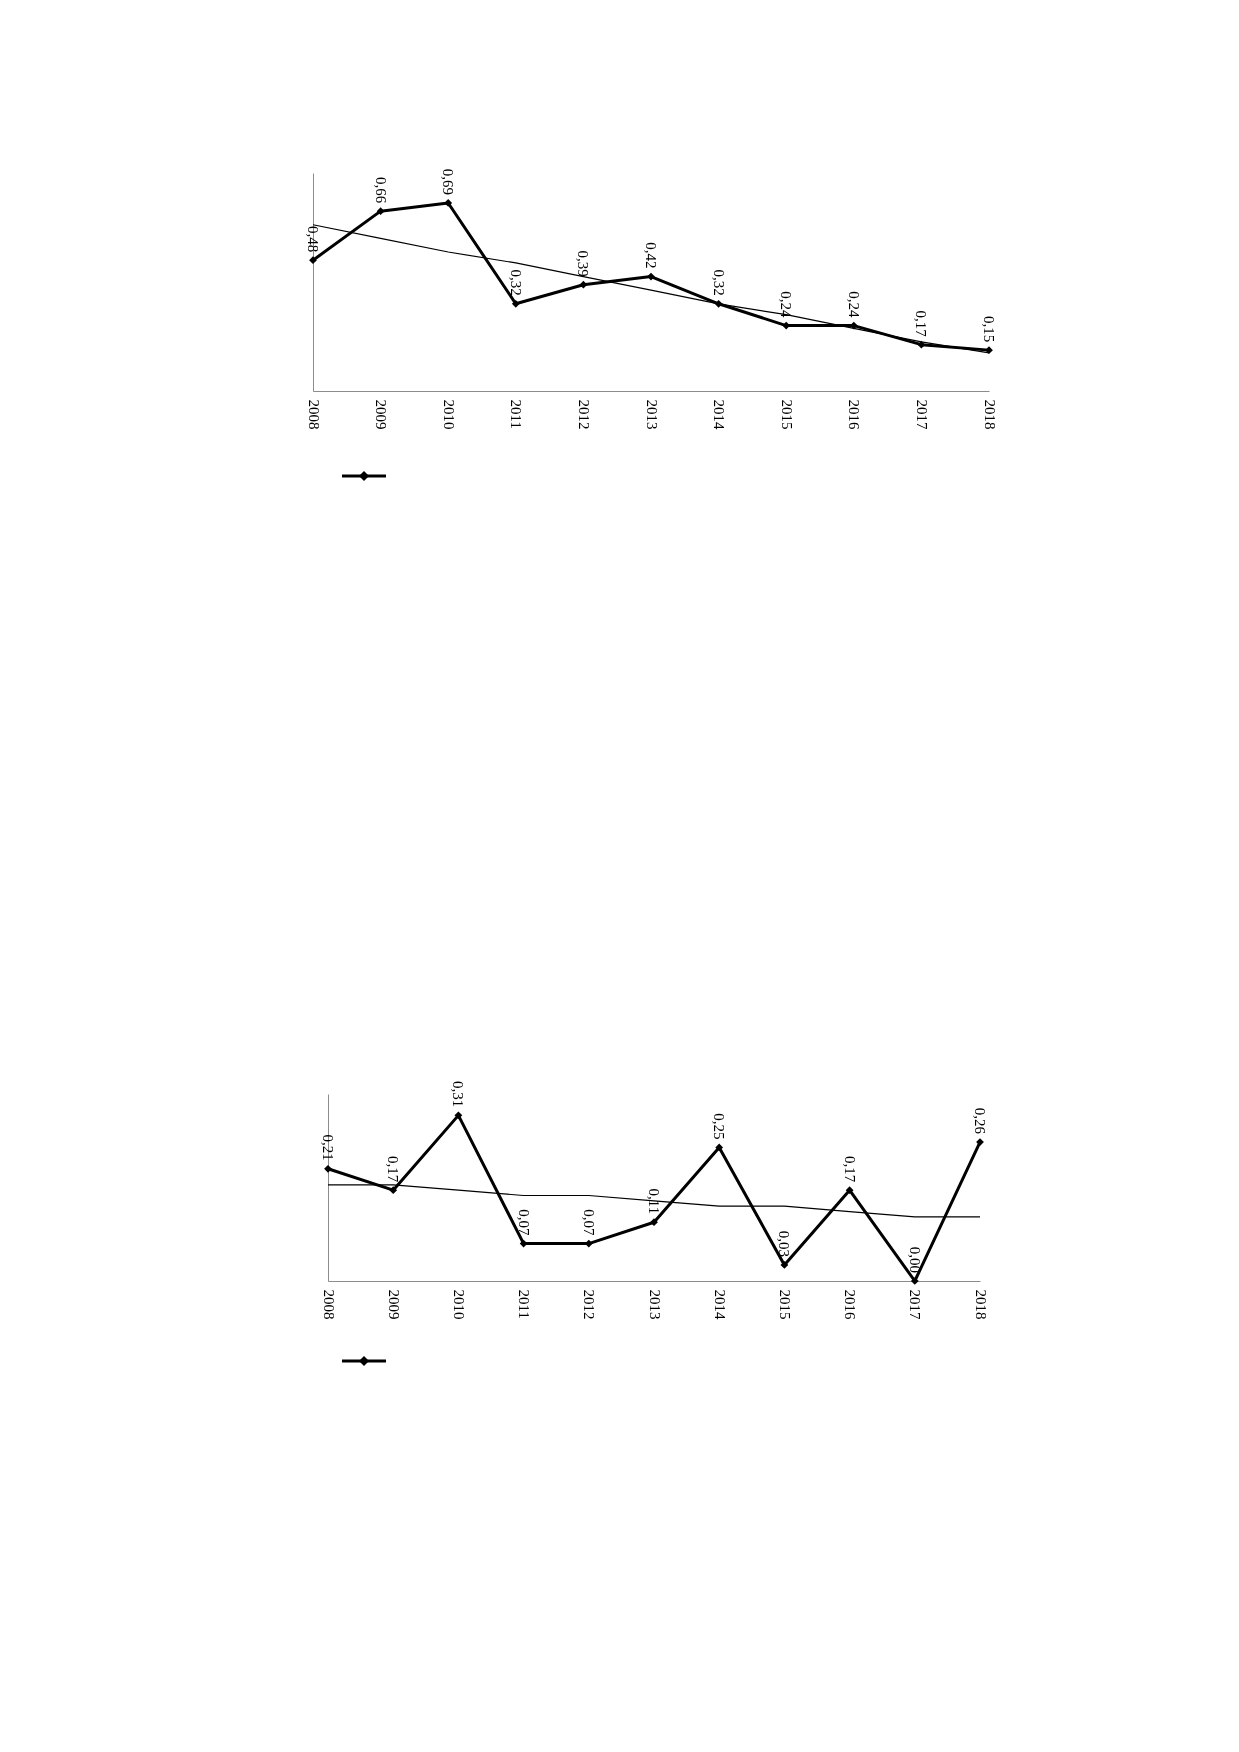 The width and height of the screenshot is (1239, 1752). I want to click on data-label: 0,69, so click(448, 181).